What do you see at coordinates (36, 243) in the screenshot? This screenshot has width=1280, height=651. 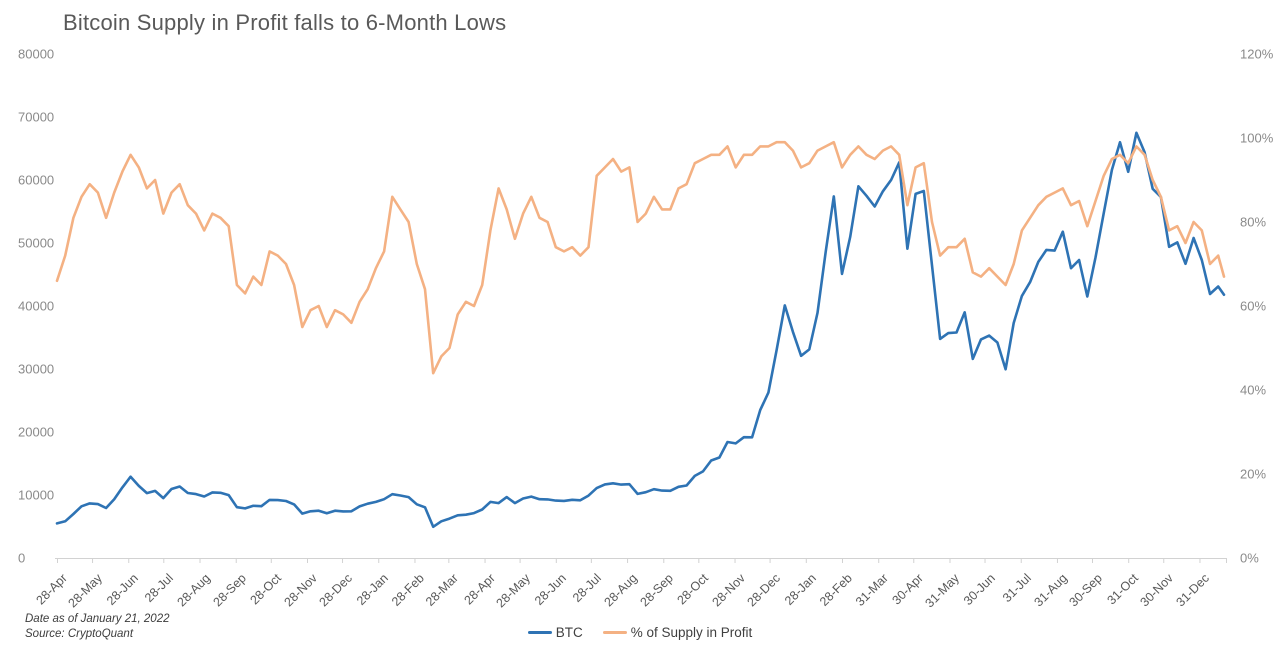 I see `y-left-tick-label: 50000` at bounding box center [36, 243].